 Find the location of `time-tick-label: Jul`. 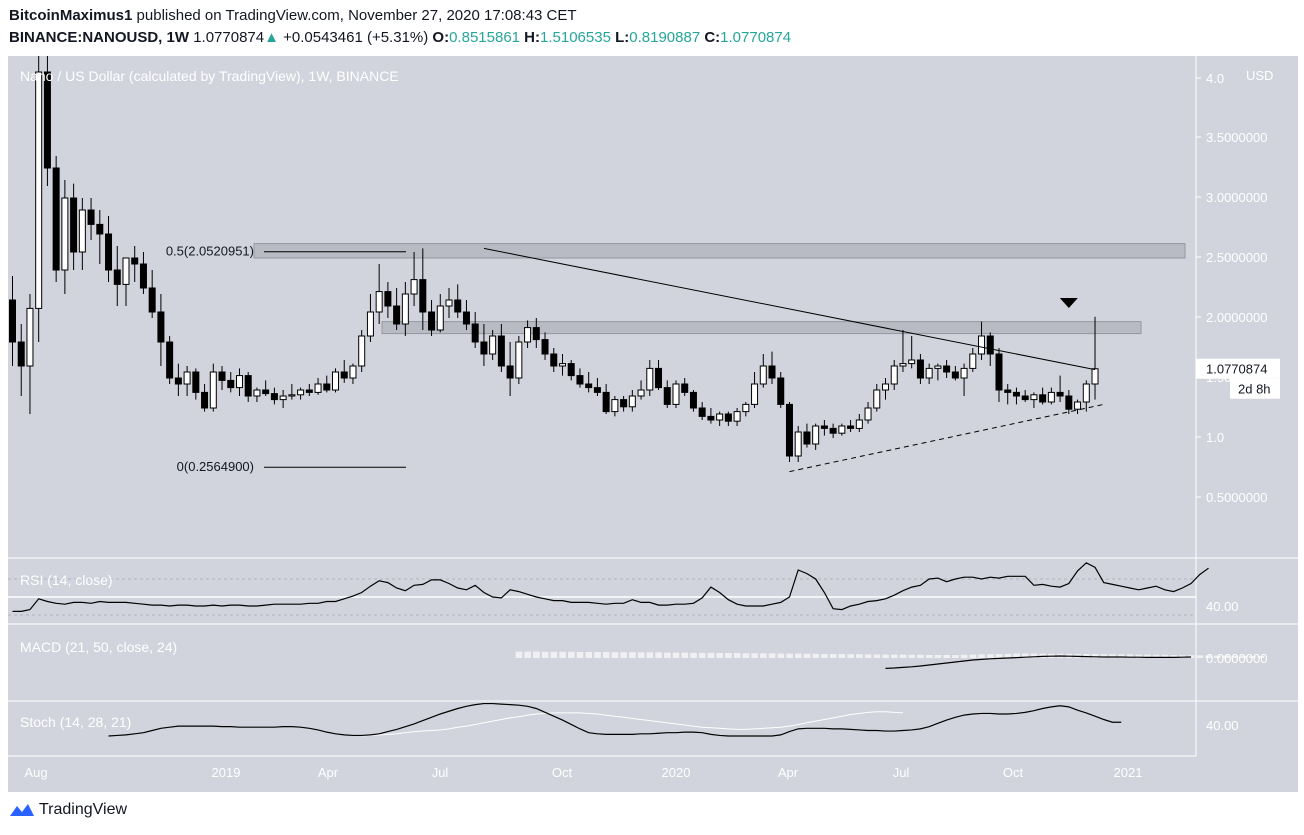

time-tick-label: Jul is located at coordinates (901, 772).